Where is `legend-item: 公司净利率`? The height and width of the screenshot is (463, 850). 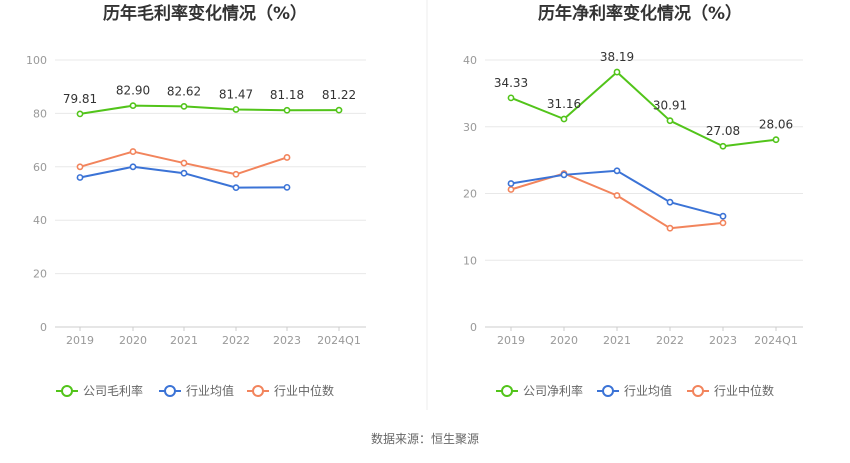 legend-item: 公司净利率 is located at coordinates (539, 390).